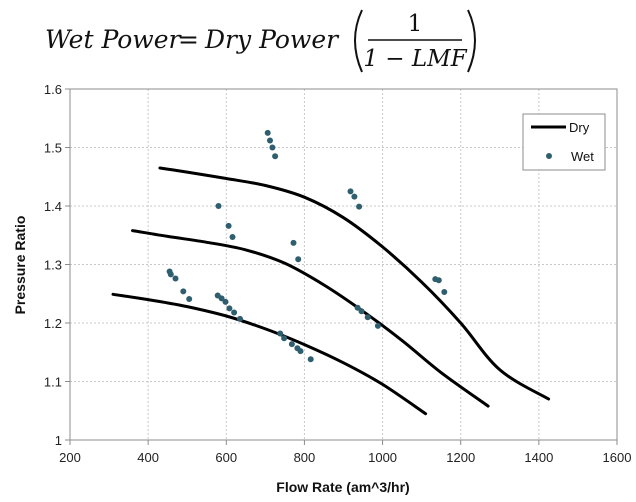 The image size is (636, 502). What do you see at coordinates (582, 156) in the screenshot?
I see `legend-wet-label: Wet` at bounding box center [582, 156].